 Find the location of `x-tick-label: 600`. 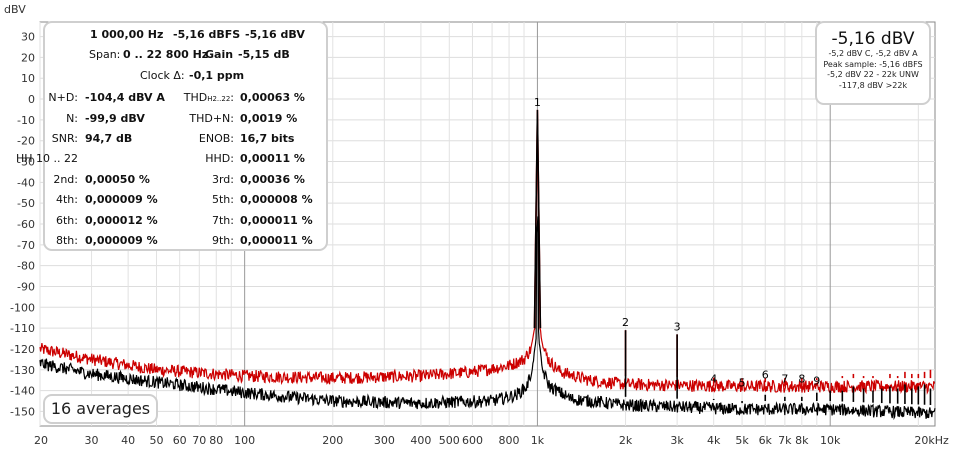

x-tick-label: 600 is located at coordinates (472, 440).